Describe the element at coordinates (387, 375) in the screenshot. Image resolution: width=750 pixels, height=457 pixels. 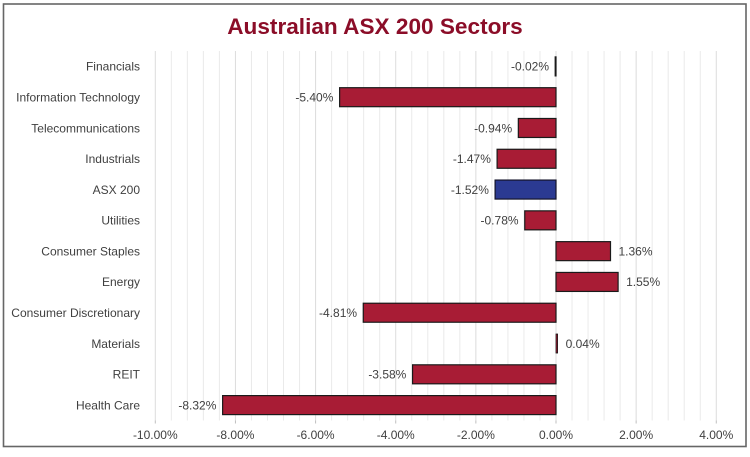
I see `svg-text: -3.58%` at that location.